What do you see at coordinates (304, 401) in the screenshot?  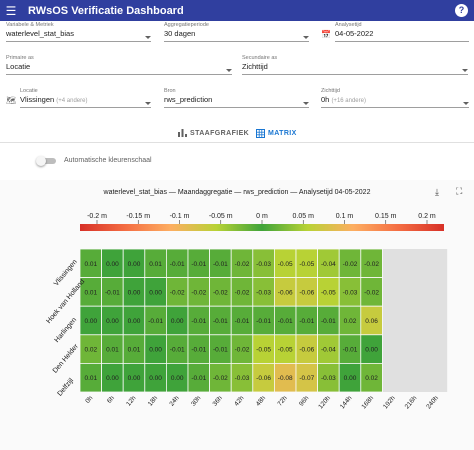 I see `x-tick-label: 96h` at bounding box center [304, 401].